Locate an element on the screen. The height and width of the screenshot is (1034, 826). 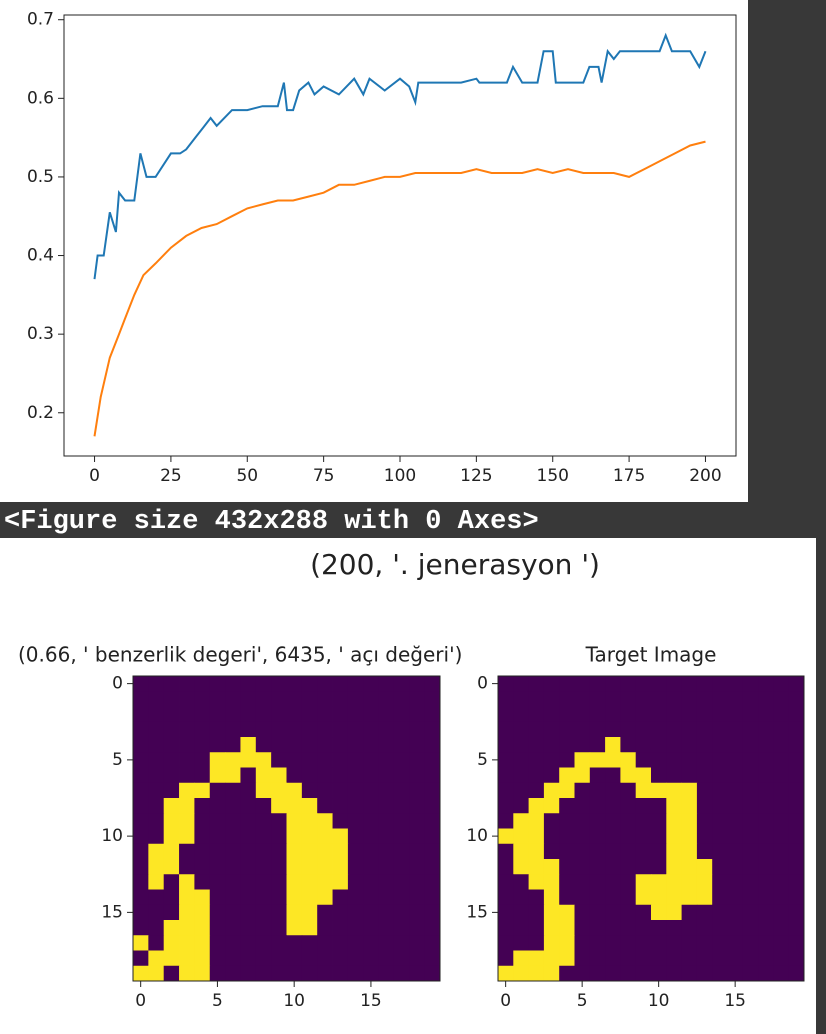
x-tick-label: 5 is located at coordinates (217, 1001).